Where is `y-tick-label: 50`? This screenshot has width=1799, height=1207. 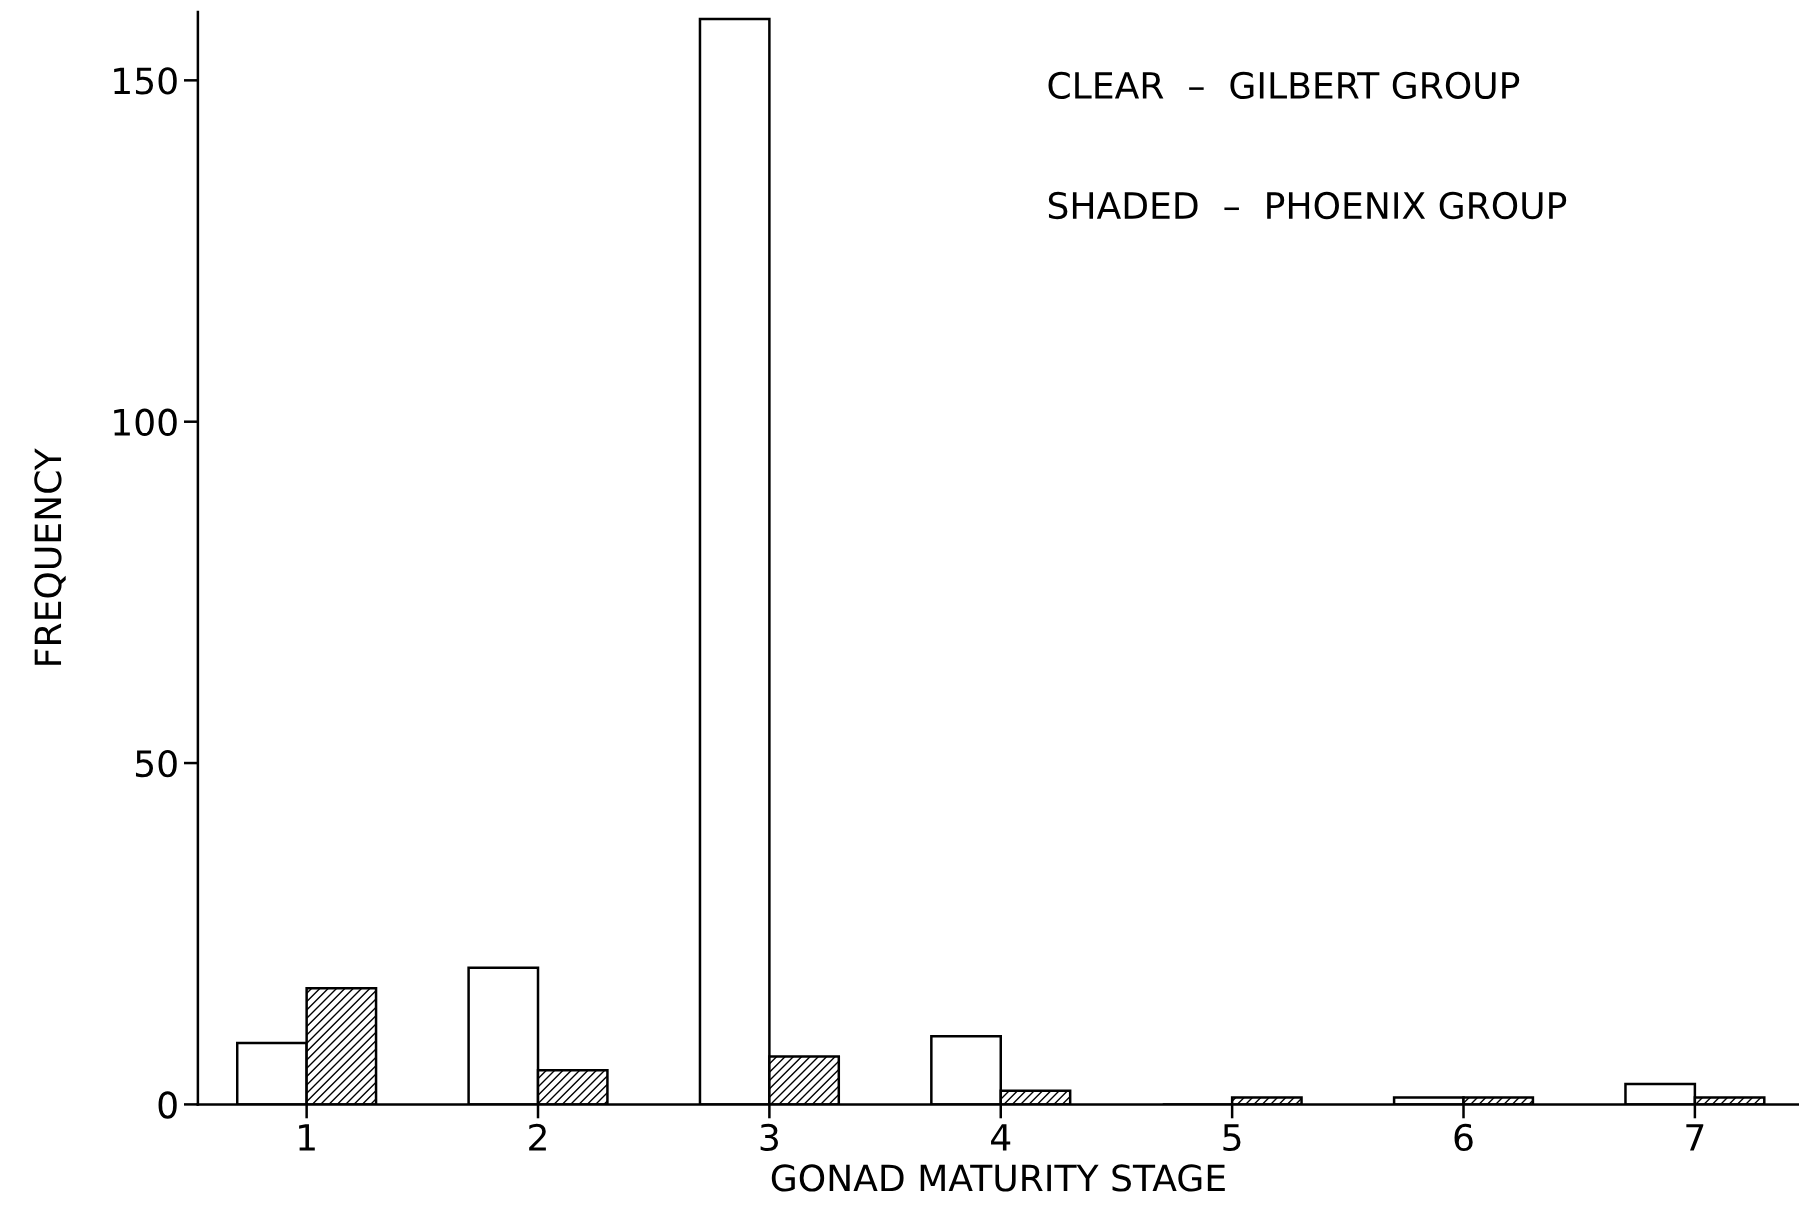 y-tick-label: 50 is located at coordinates (156, 763).